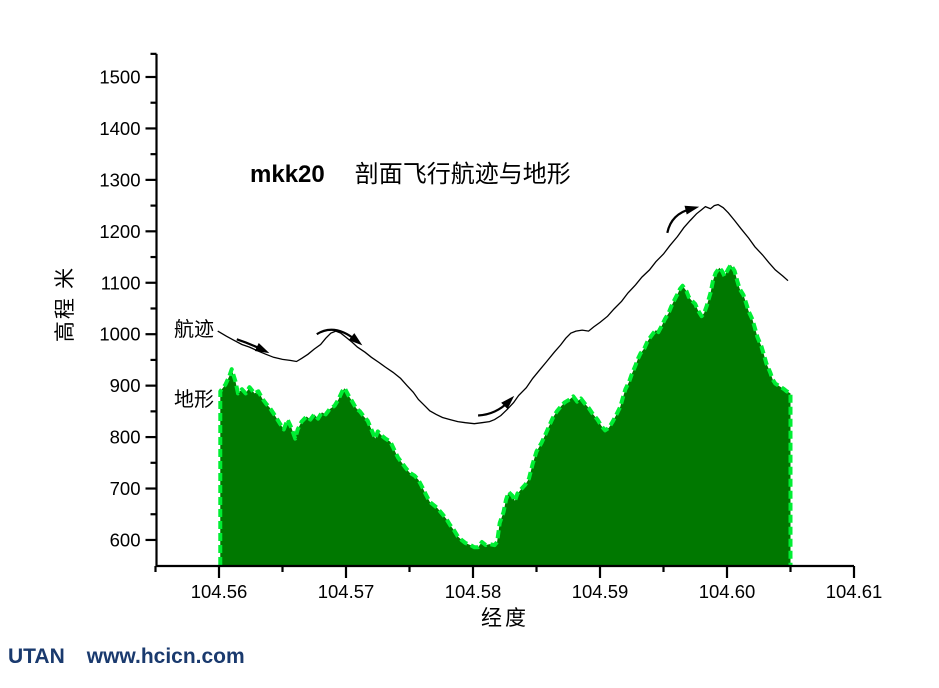 Image resolution: width=939 pixels, height=688 pixels. What do you see at coordinates (194, 400) in the screenshot?
I see `terrain-series-label: 地形` at bounding box center [194, 400].